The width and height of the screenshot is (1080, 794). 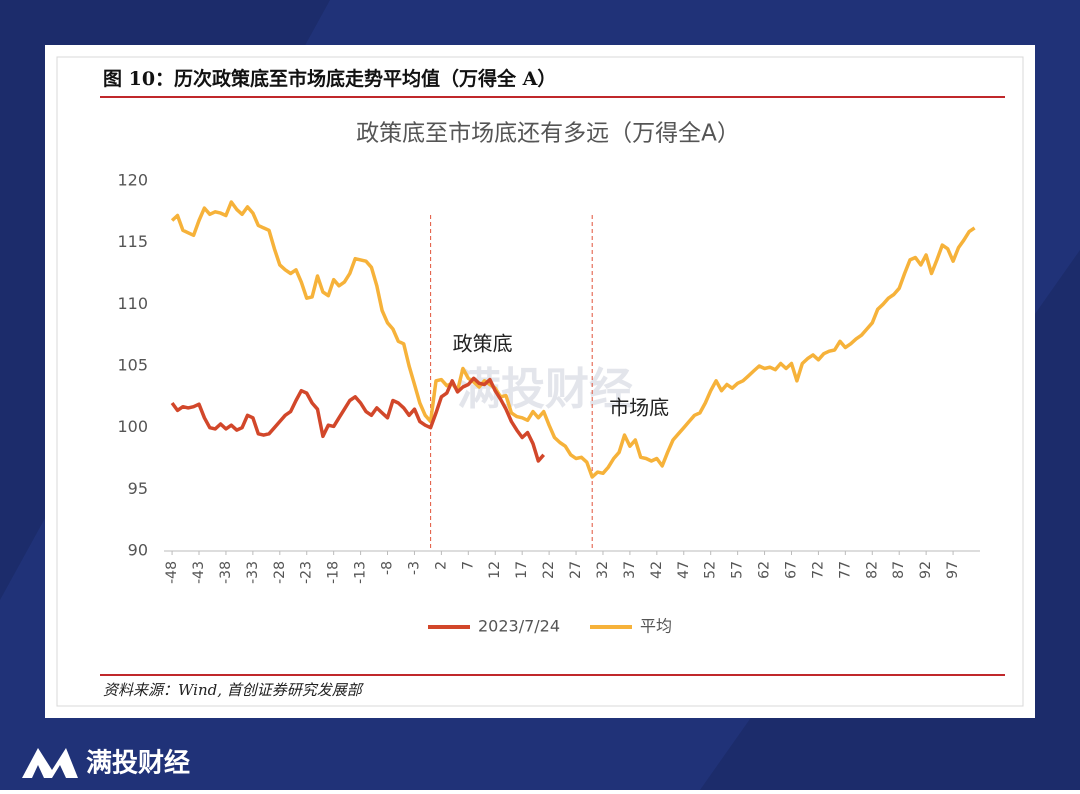 I want to click on logo-shape, so click(x=50, y=763).